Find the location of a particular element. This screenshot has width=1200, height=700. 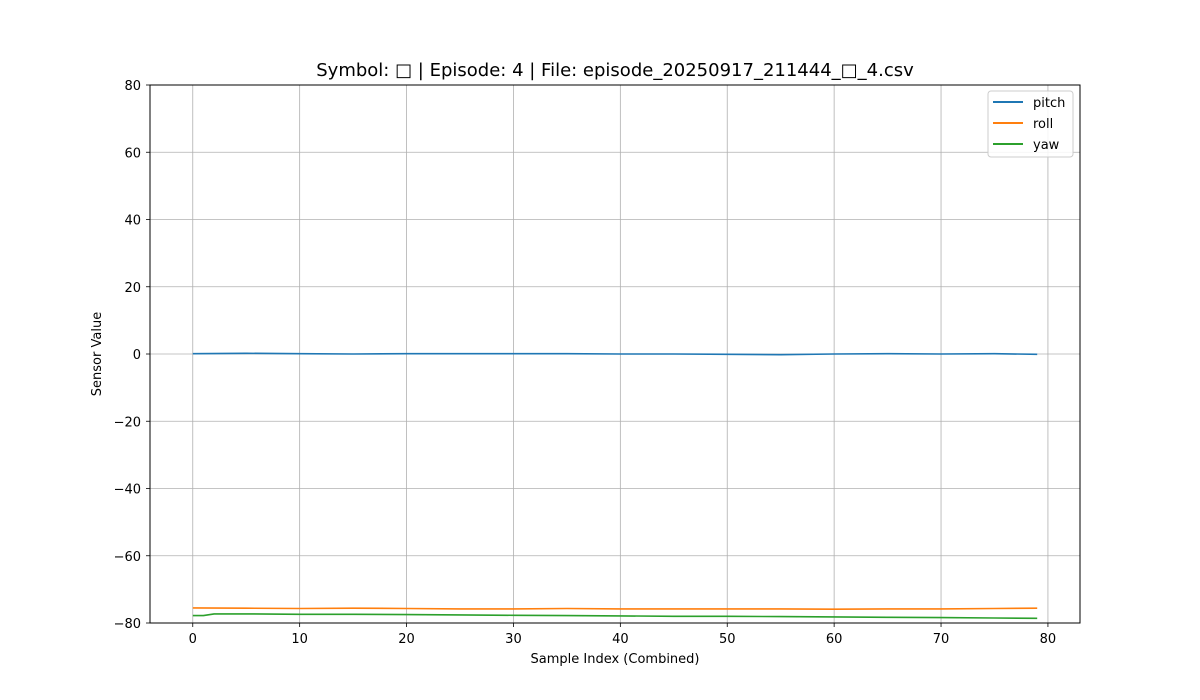

legend-box is located at coordinates (1030, 124).